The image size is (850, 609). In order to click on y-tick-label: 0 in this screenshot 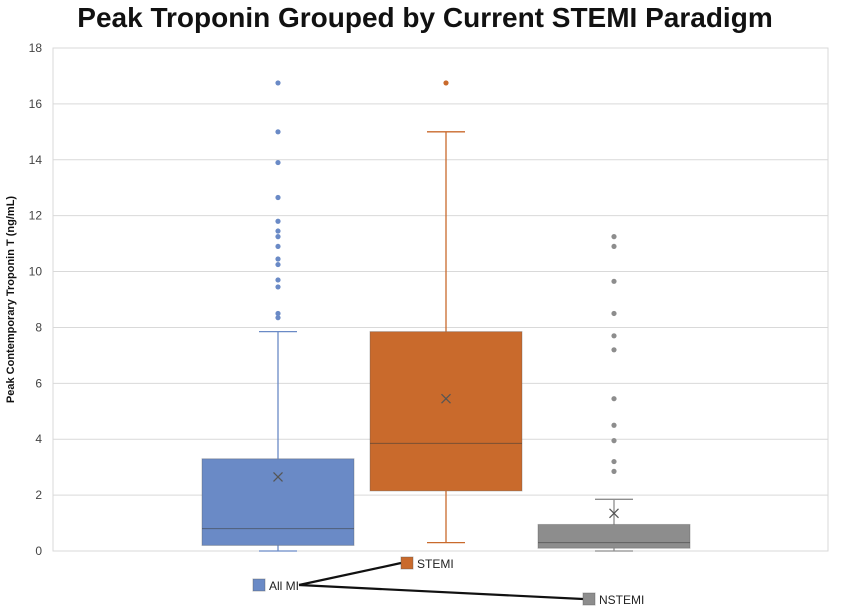, I will do `click(38, 551)`.